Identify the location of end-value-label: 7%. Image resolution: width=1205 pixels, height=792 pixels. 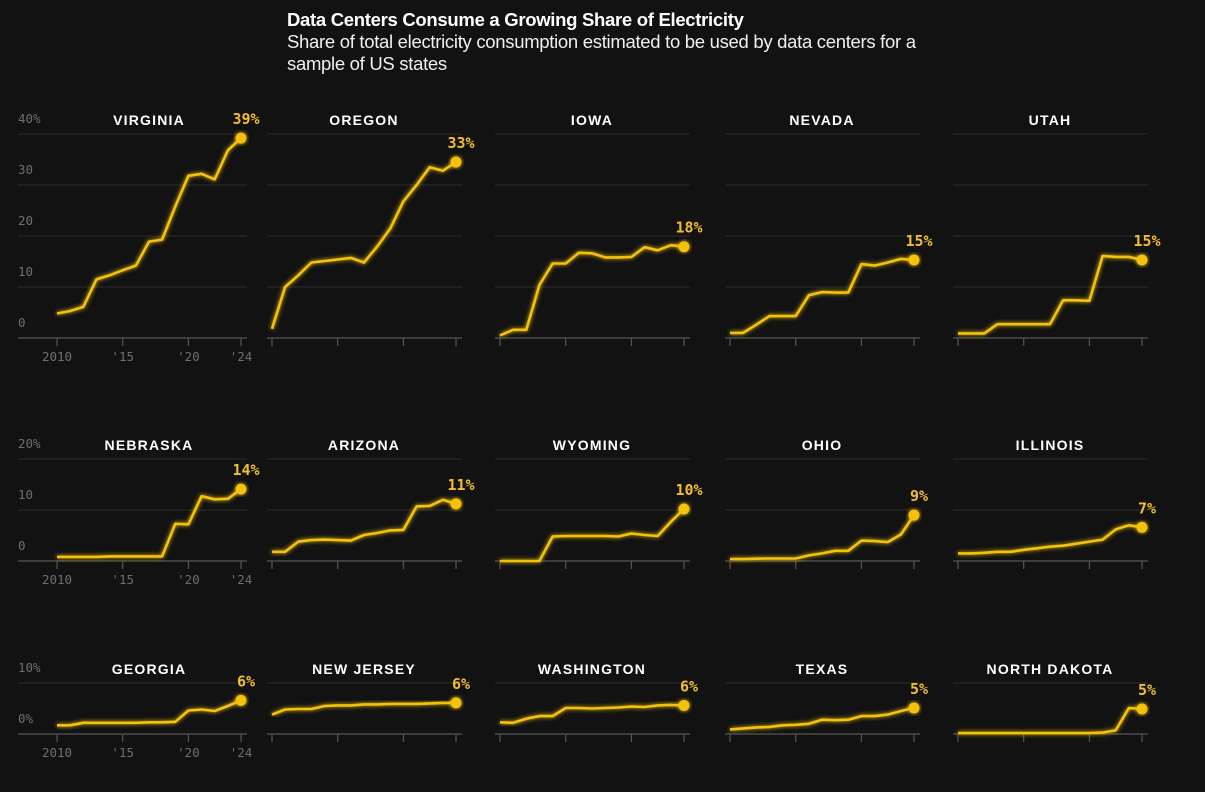
(1147, 508).